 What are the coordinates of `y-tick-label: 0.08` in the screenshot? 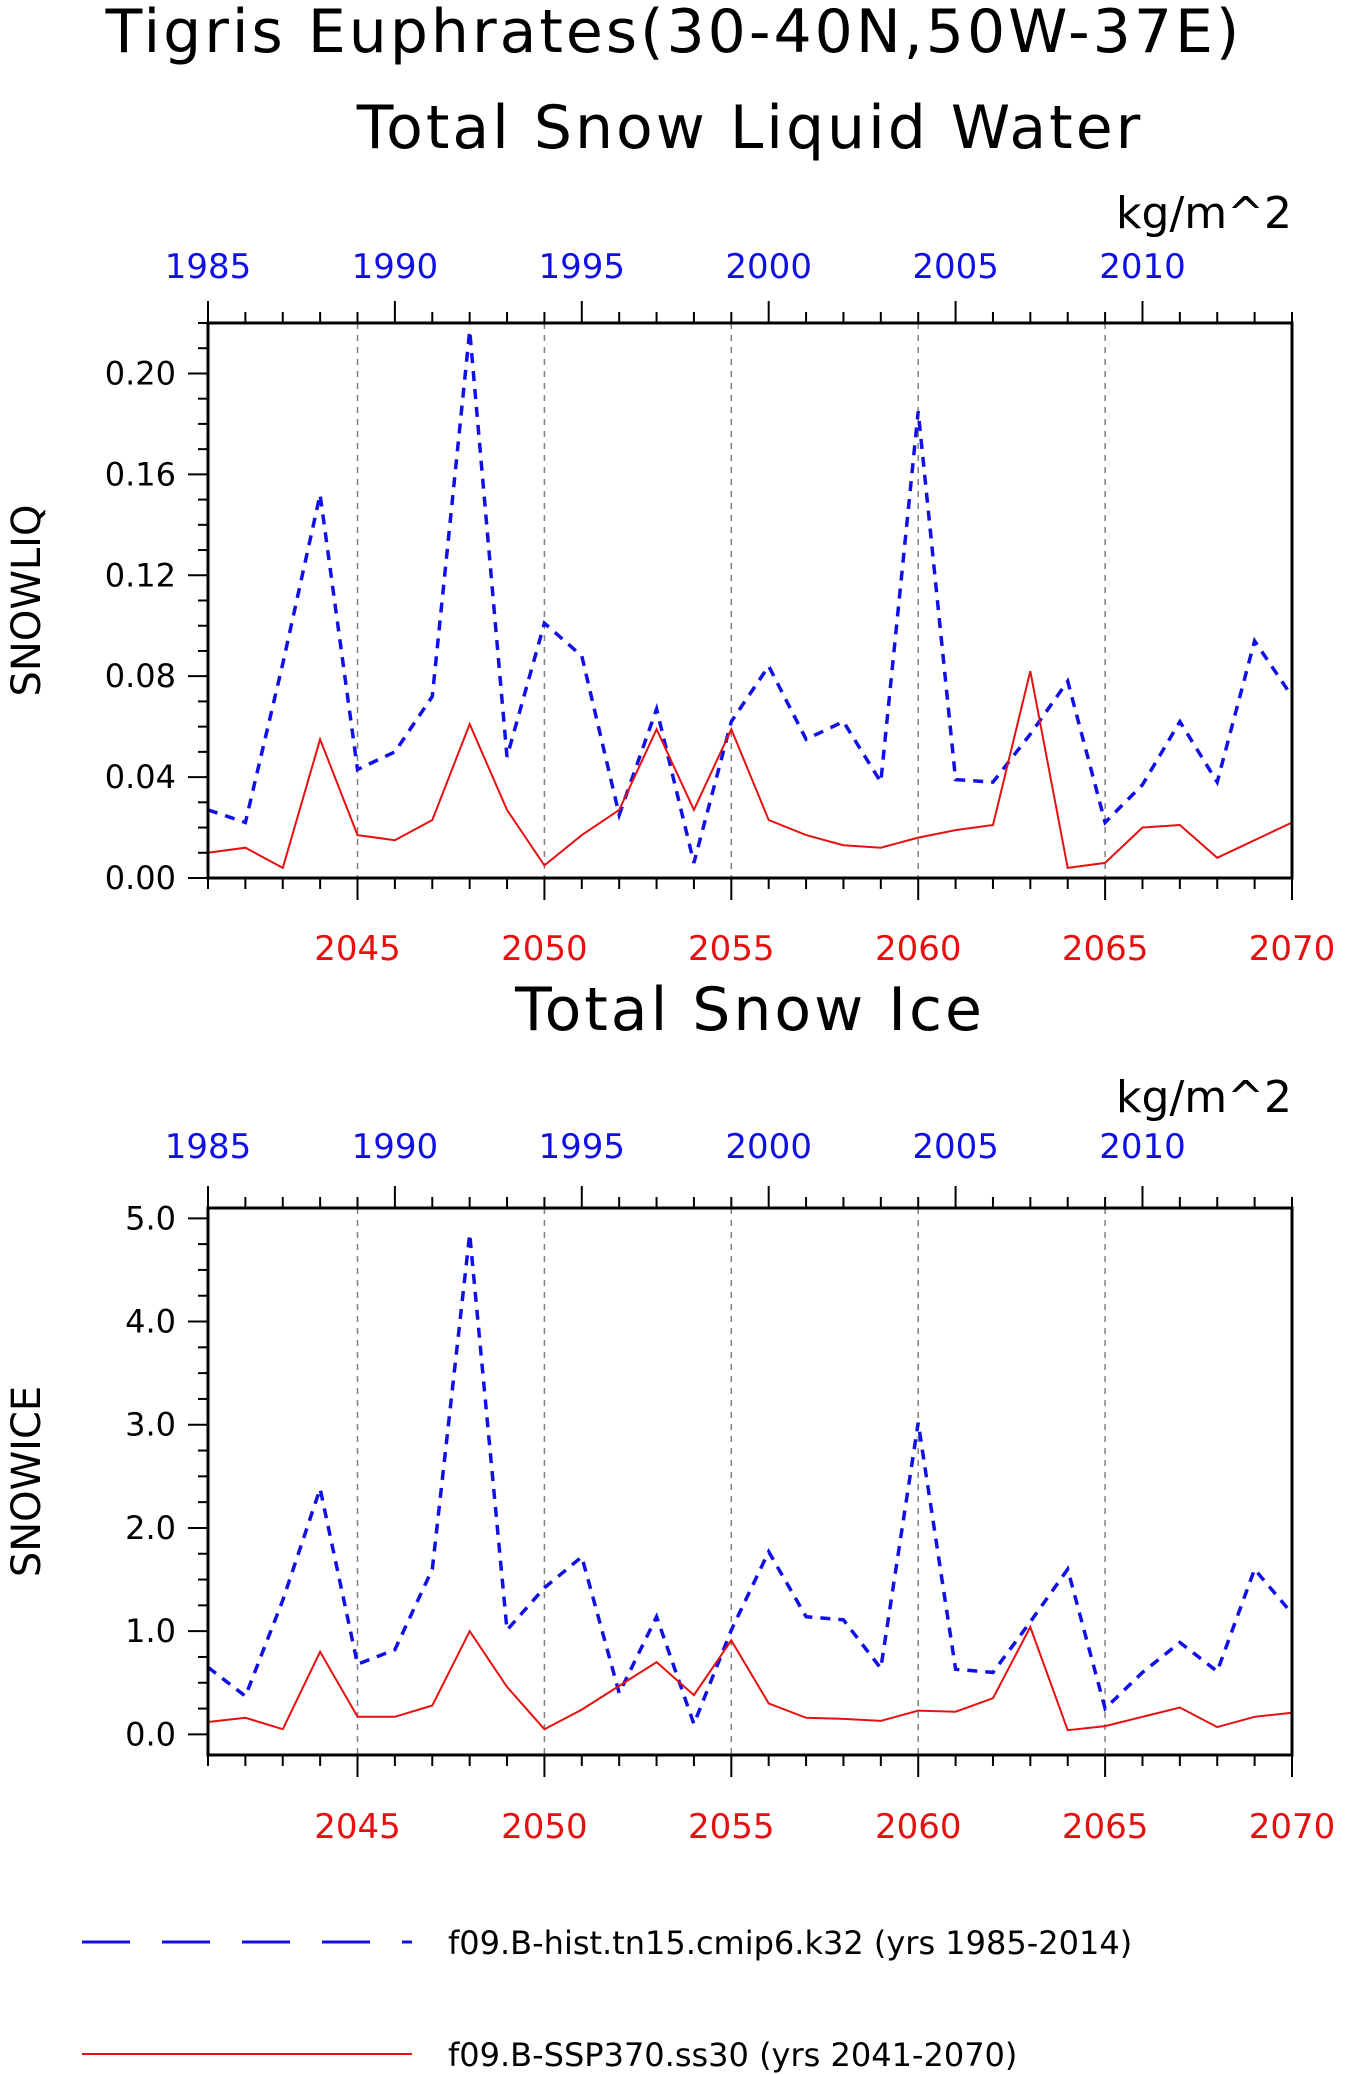 It's located at (140, 676).